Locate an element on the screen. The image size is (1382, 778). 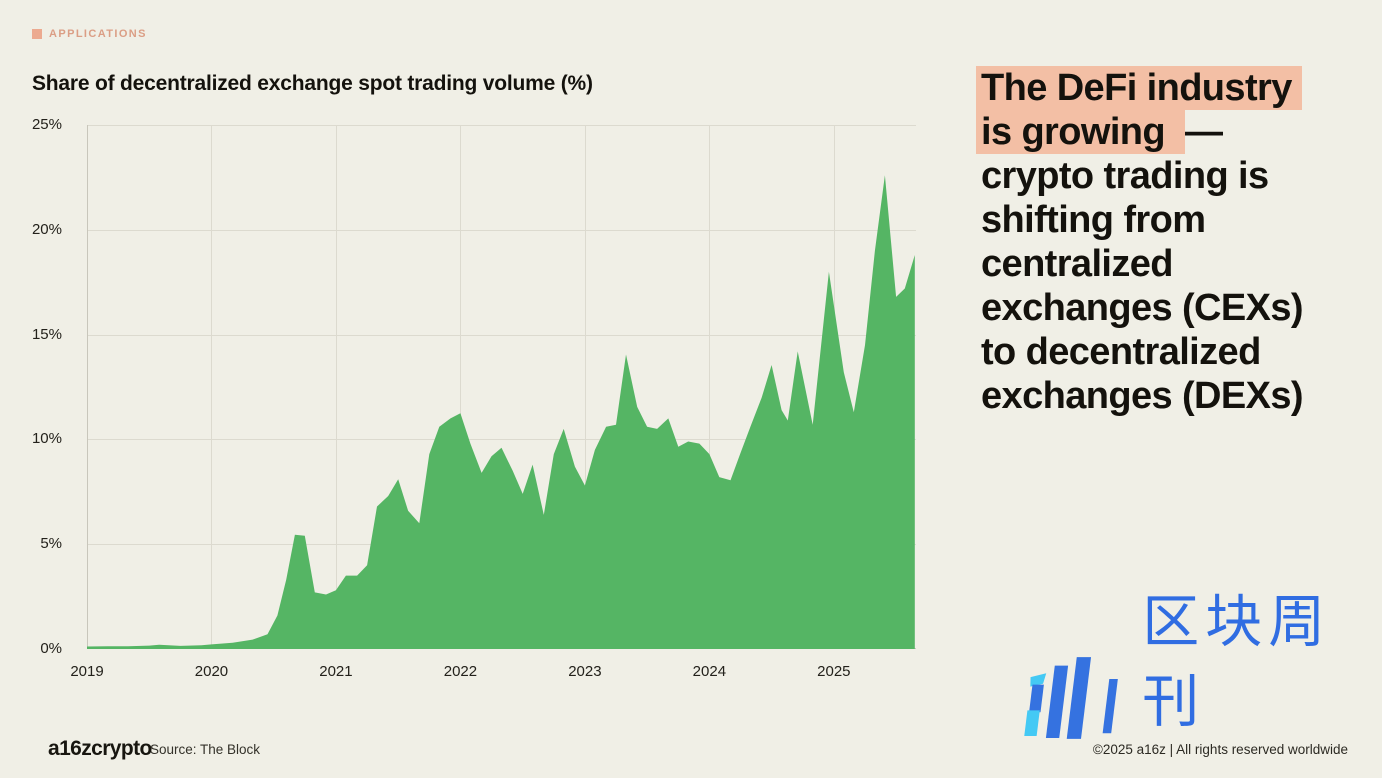
headline-text: shifting from is located at coordinates (1093, 220).